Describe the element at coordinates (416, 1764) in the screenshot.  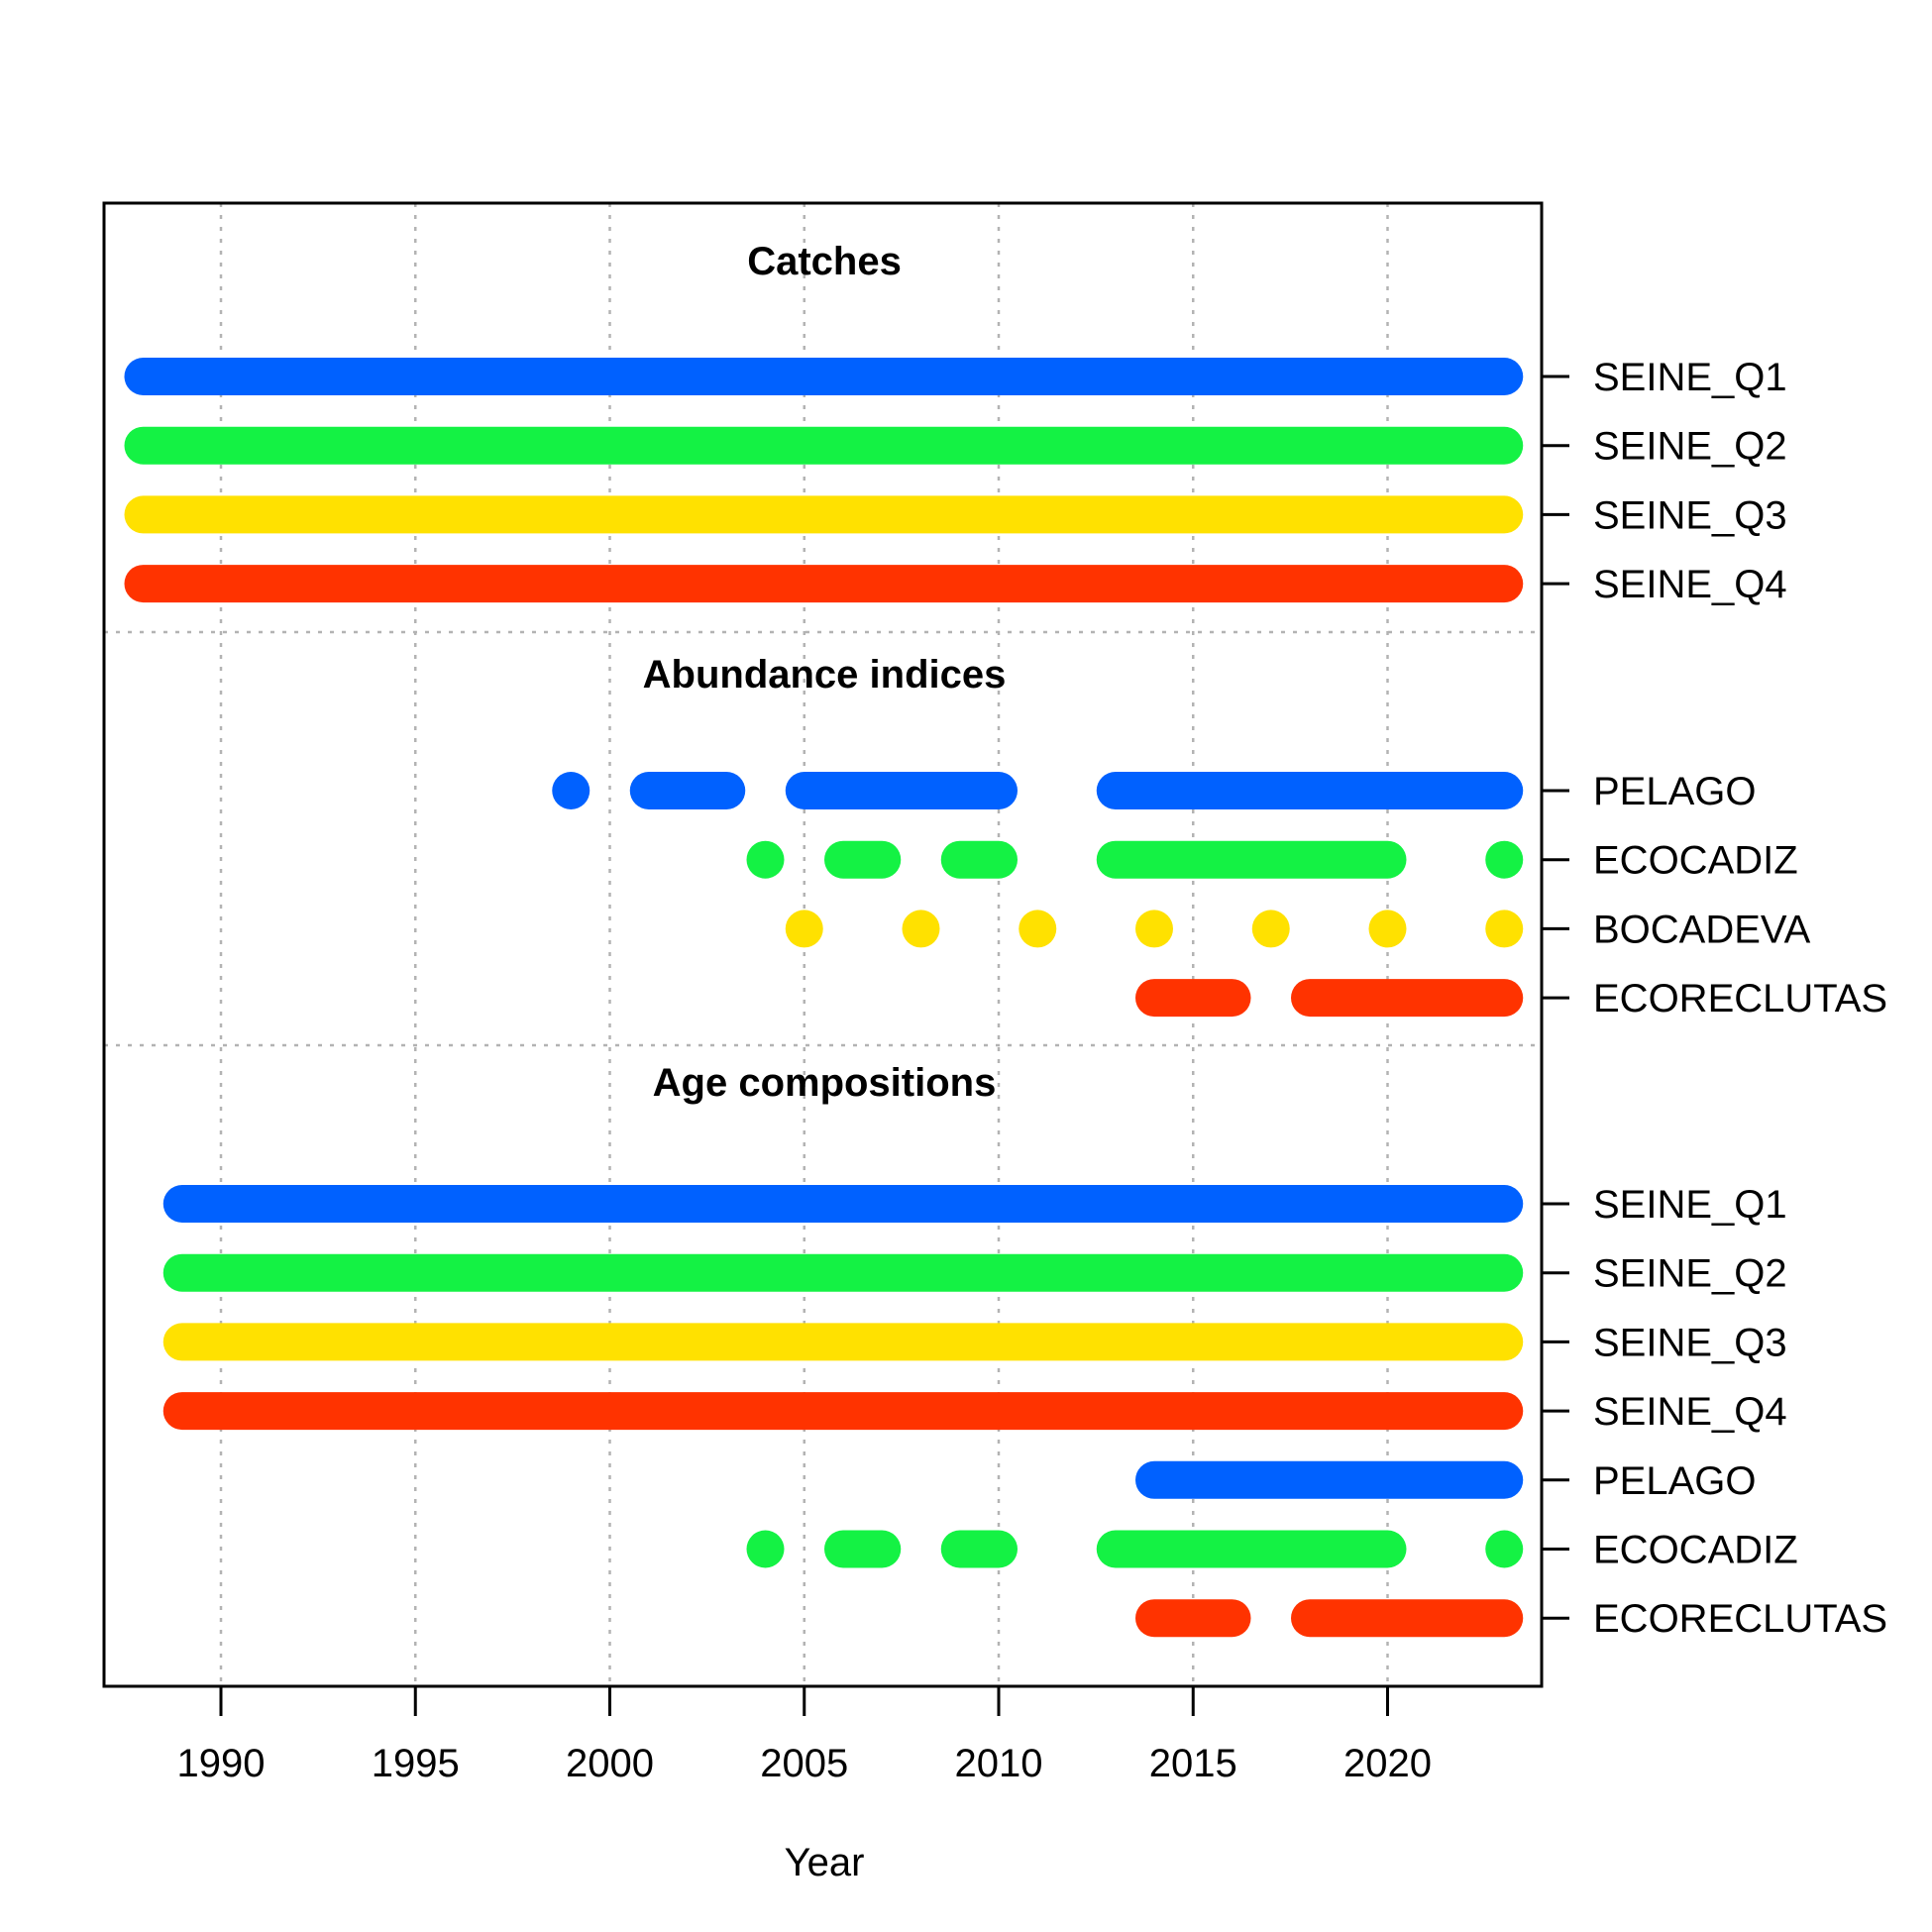
I see `x-tick-label: 1995` at that location.